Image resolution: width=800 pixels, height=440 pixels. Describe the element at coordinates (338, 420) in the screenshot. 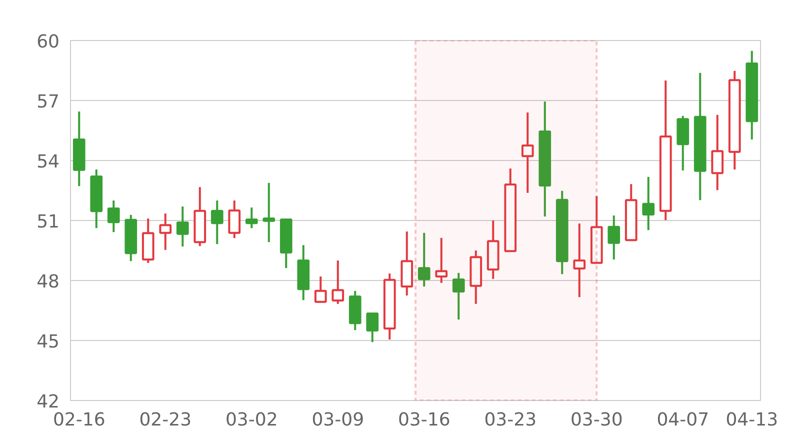

I see `x-tick-label: 03-09` at that location.